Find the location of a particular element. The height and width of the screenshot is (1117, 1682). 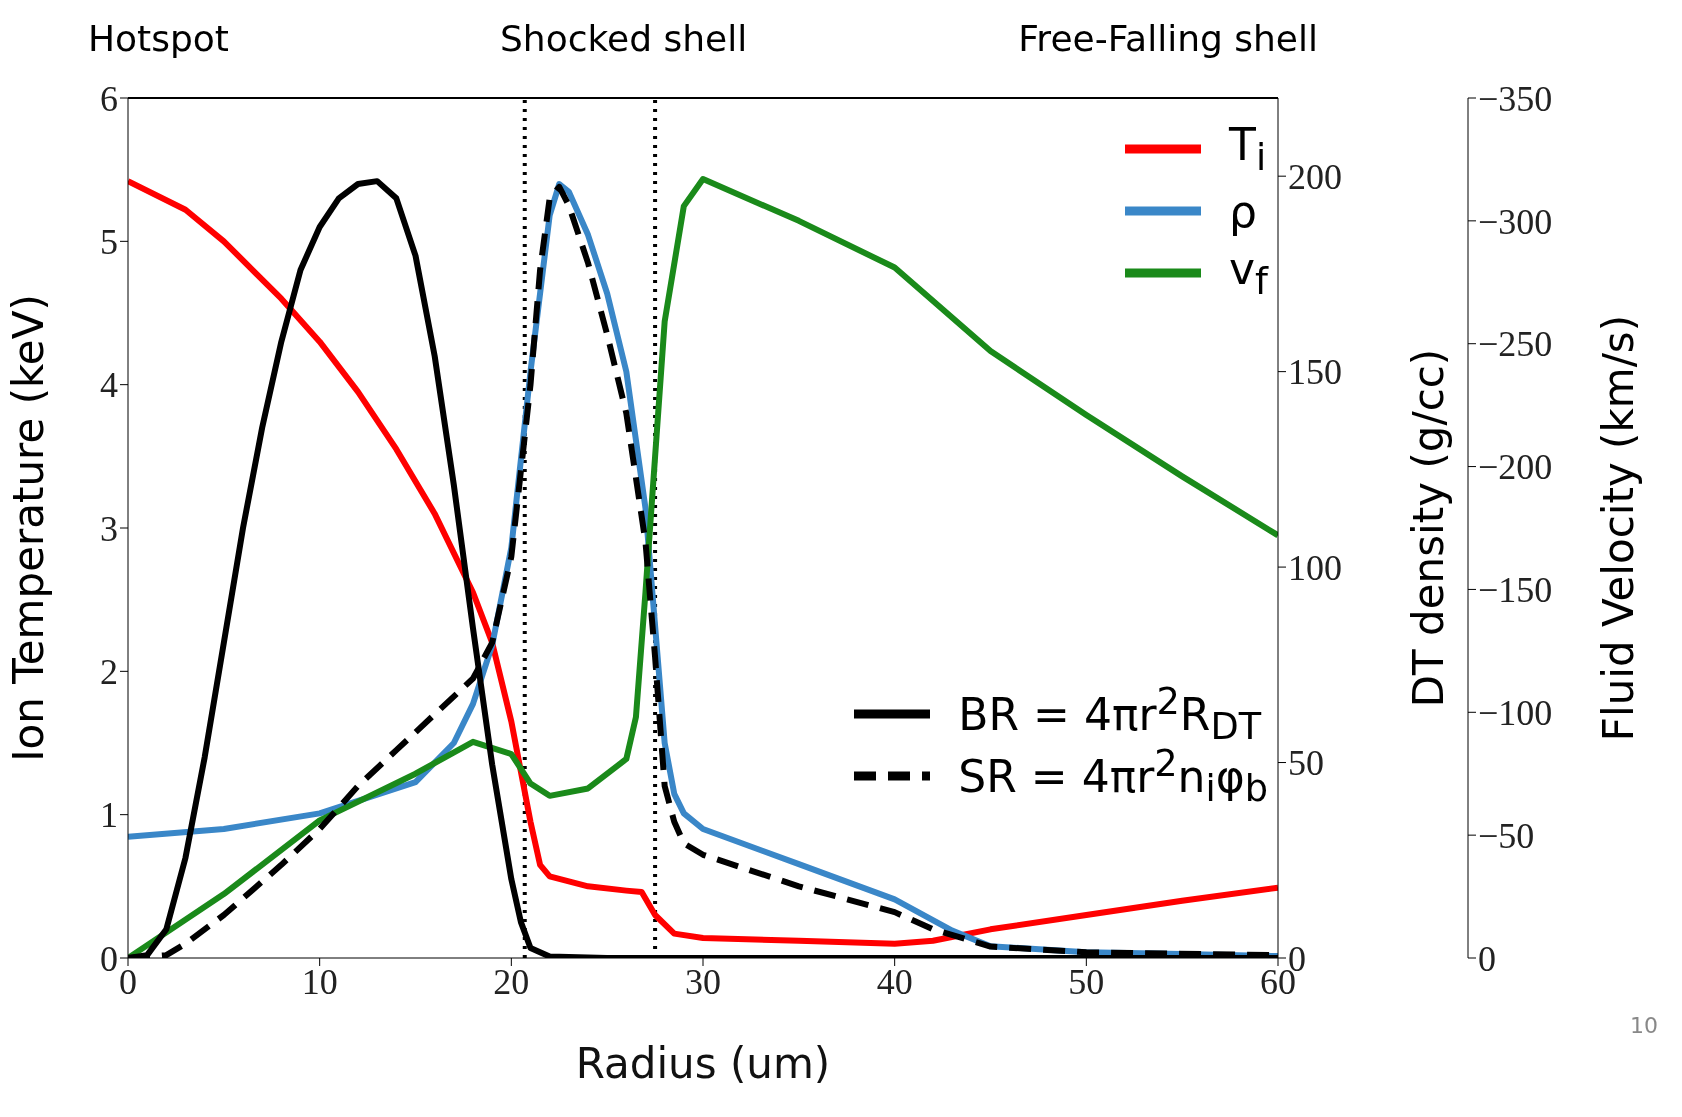

y3-tick-label: −100 is located at coordinates (1515, 713).